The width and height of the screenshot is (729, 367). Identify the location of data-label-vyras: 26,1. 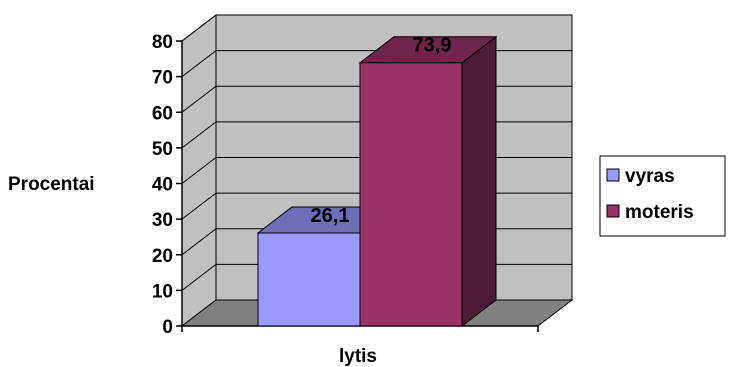
(330, 216).